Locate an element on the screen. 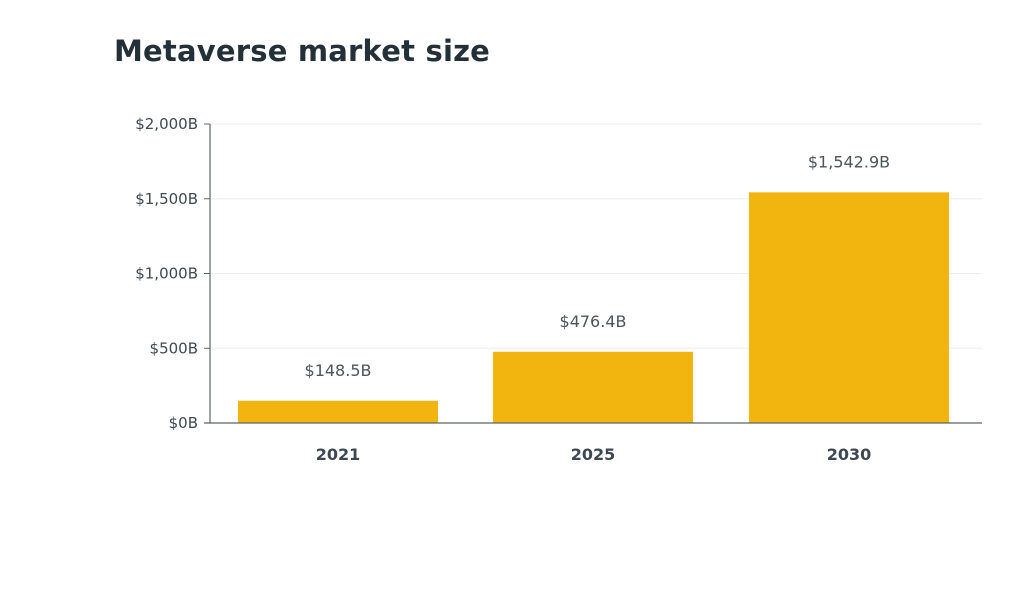 The width and height of the screenshot is (1024, 610). y-tick-label: $1,500B is located at coordinates (166, 199).